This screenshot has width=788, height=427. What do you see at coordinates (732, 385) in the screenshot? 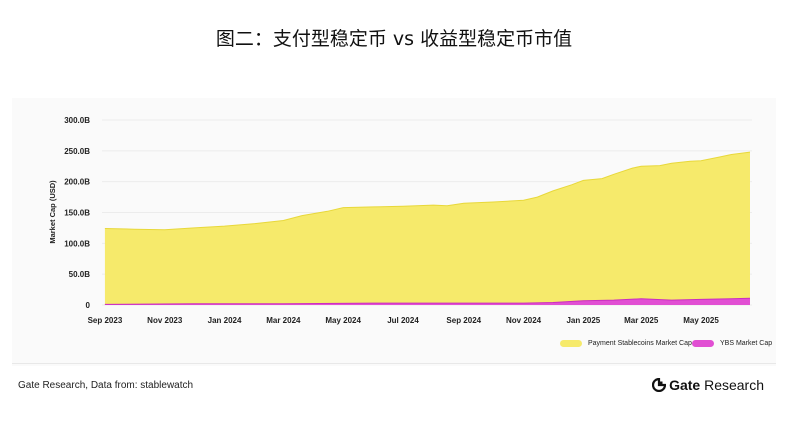
I see `brand-name-rest: Research` at bounding box center [732, 385].